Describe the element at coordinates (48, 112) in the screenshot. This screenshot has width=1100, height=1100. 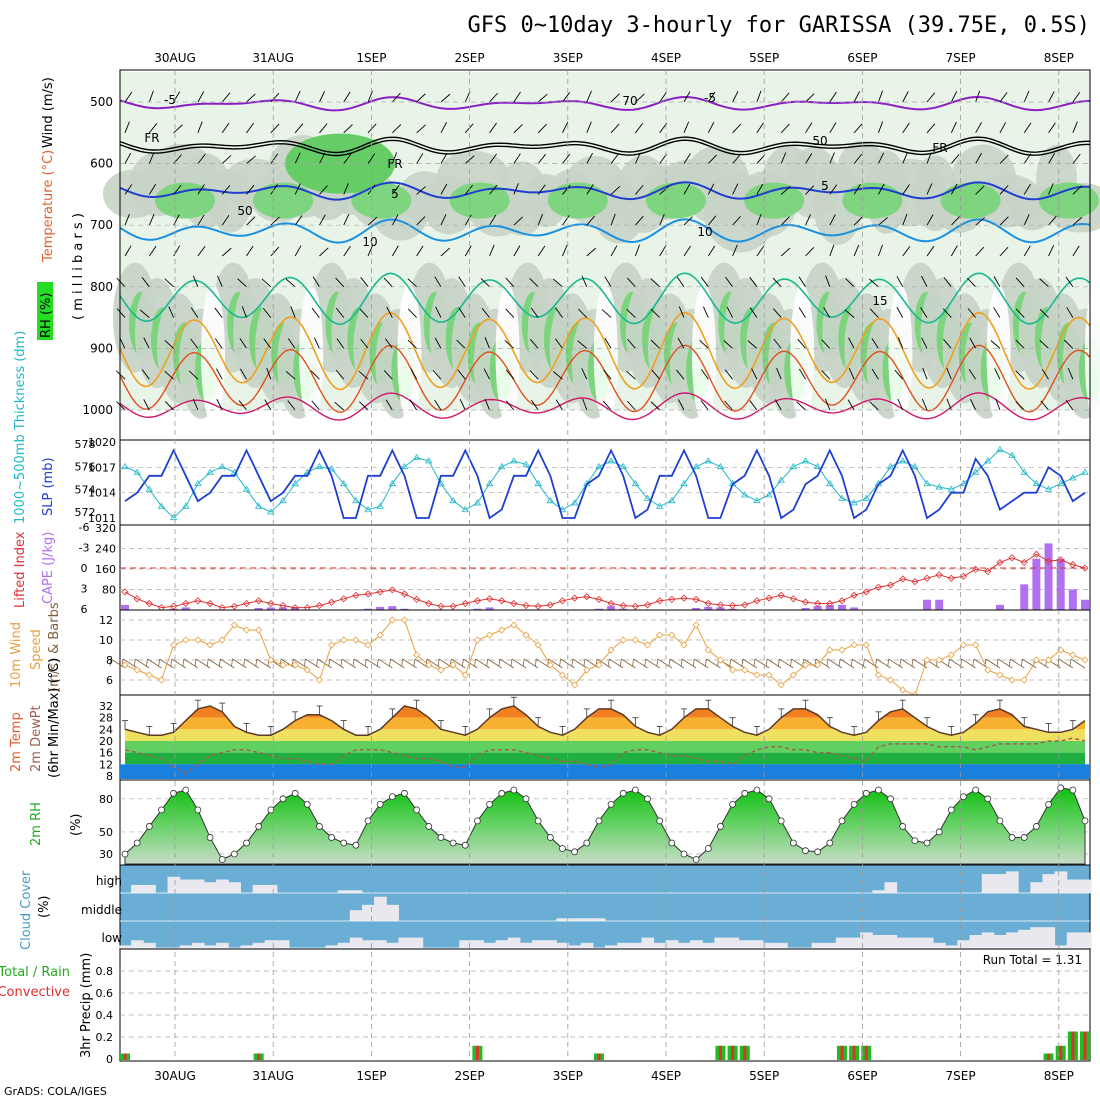
I see `label-wind: Wind (m/s)` at that location.